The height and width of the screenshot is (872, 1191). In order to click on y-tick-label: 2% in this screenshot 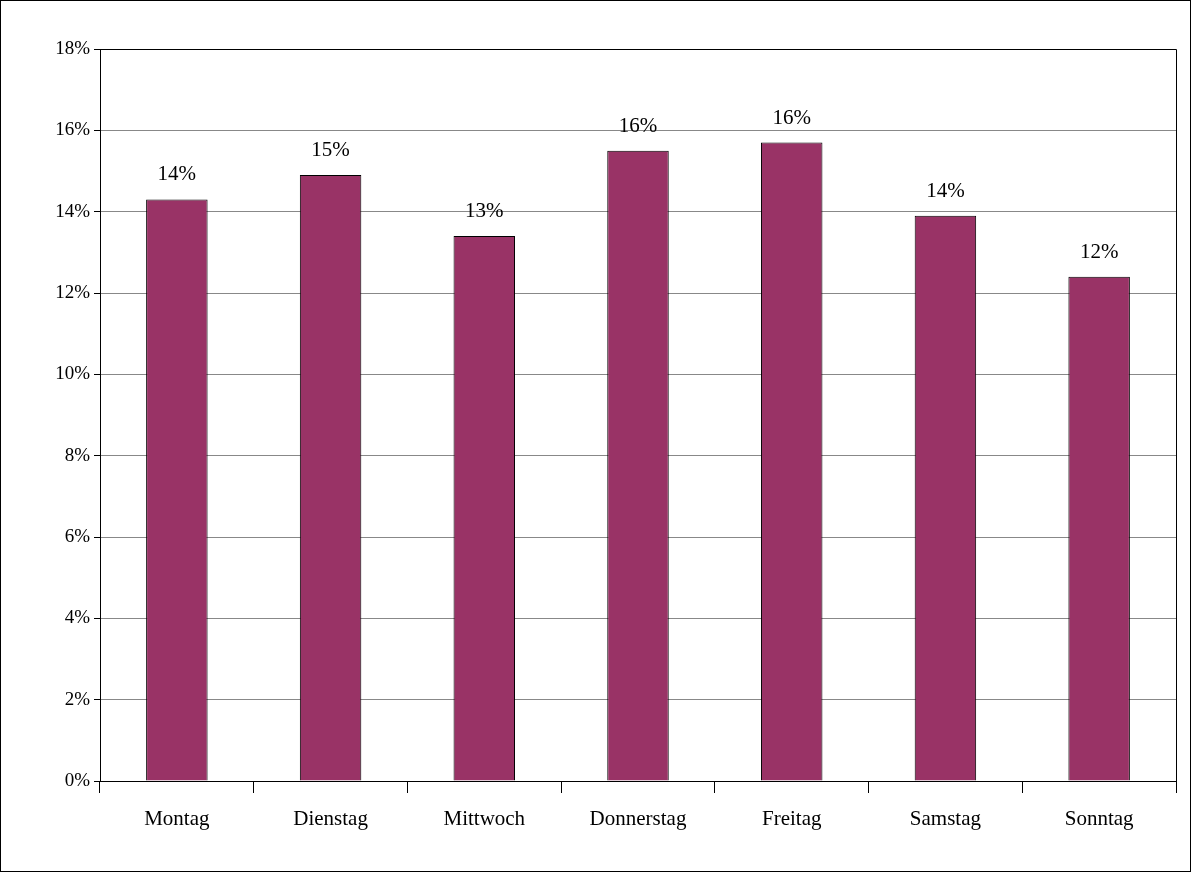, I will do `click(77, 698)`.